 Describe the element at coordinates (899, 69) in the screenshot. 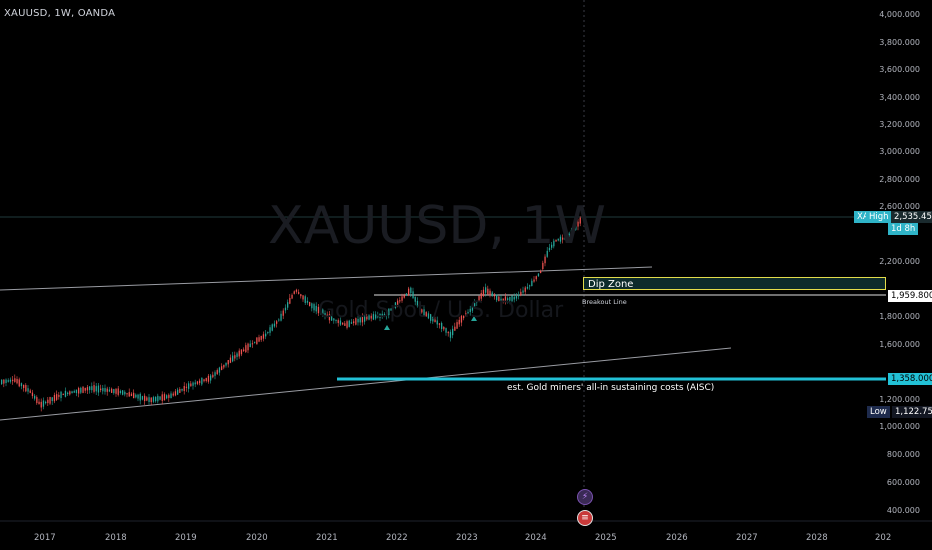

I see `price-tick: 3,600.000` at that location.